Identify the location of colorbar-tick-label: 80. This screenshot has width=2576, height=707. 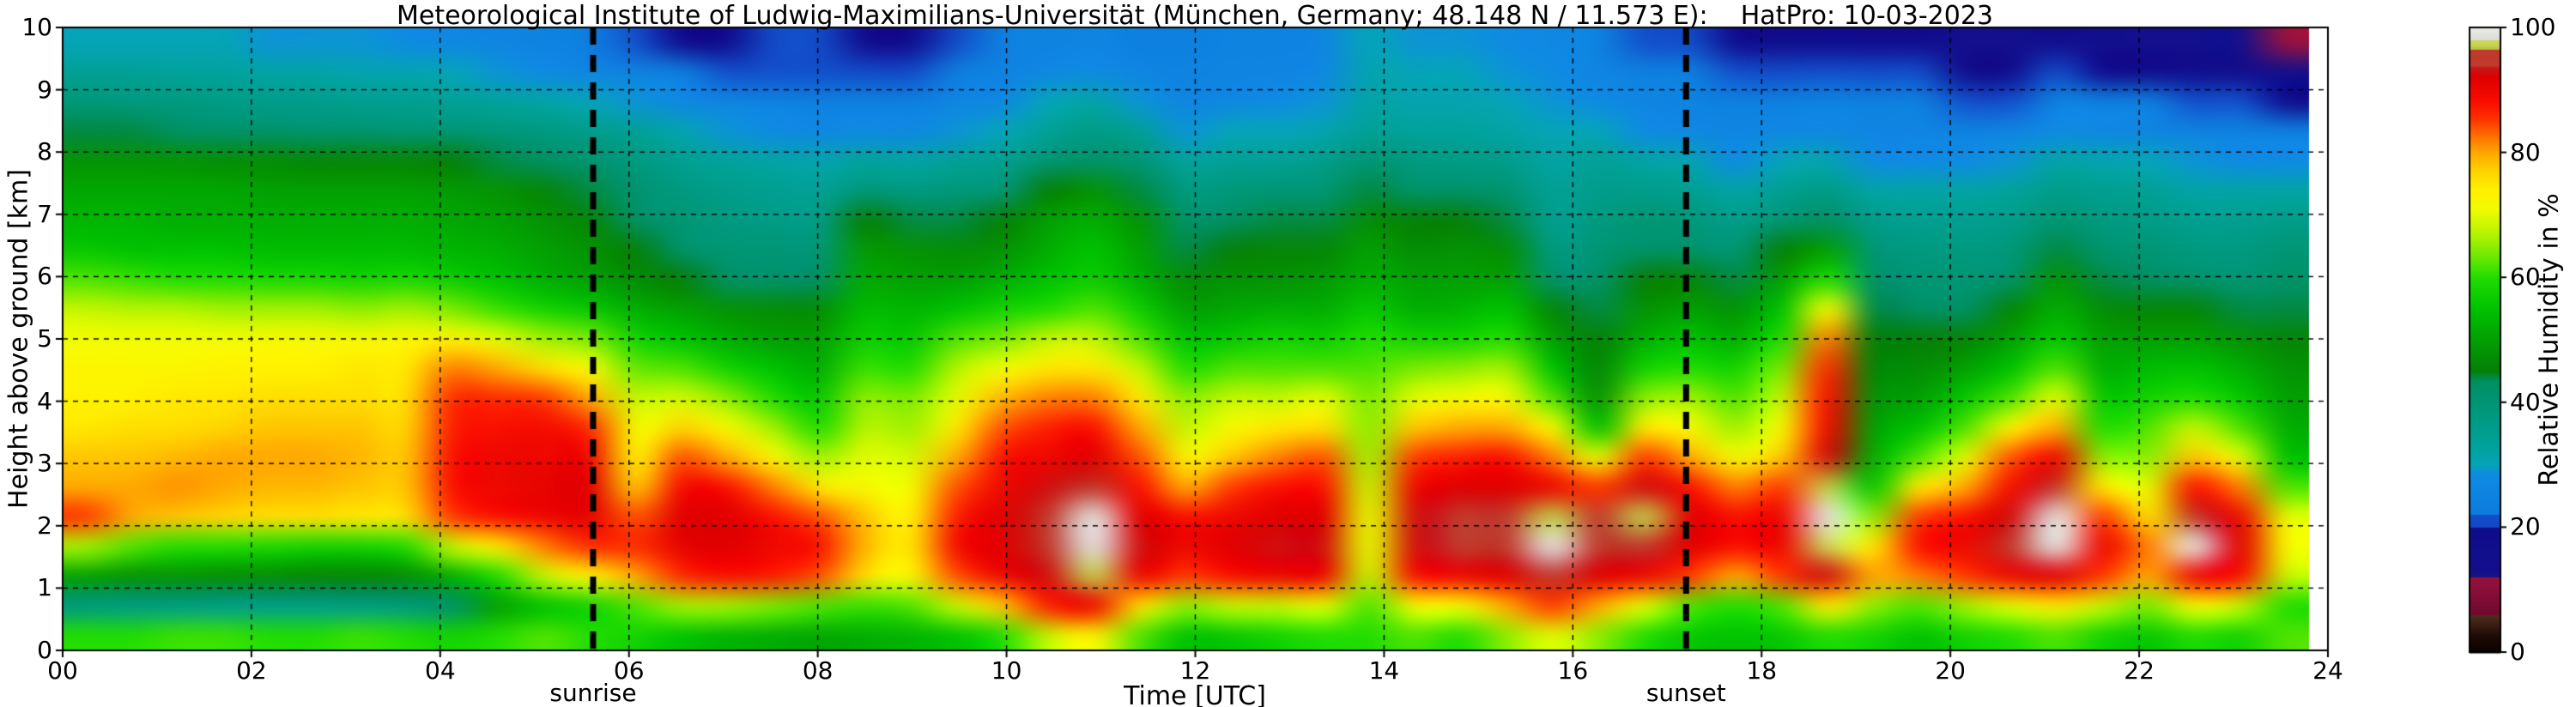
(2525, 151).